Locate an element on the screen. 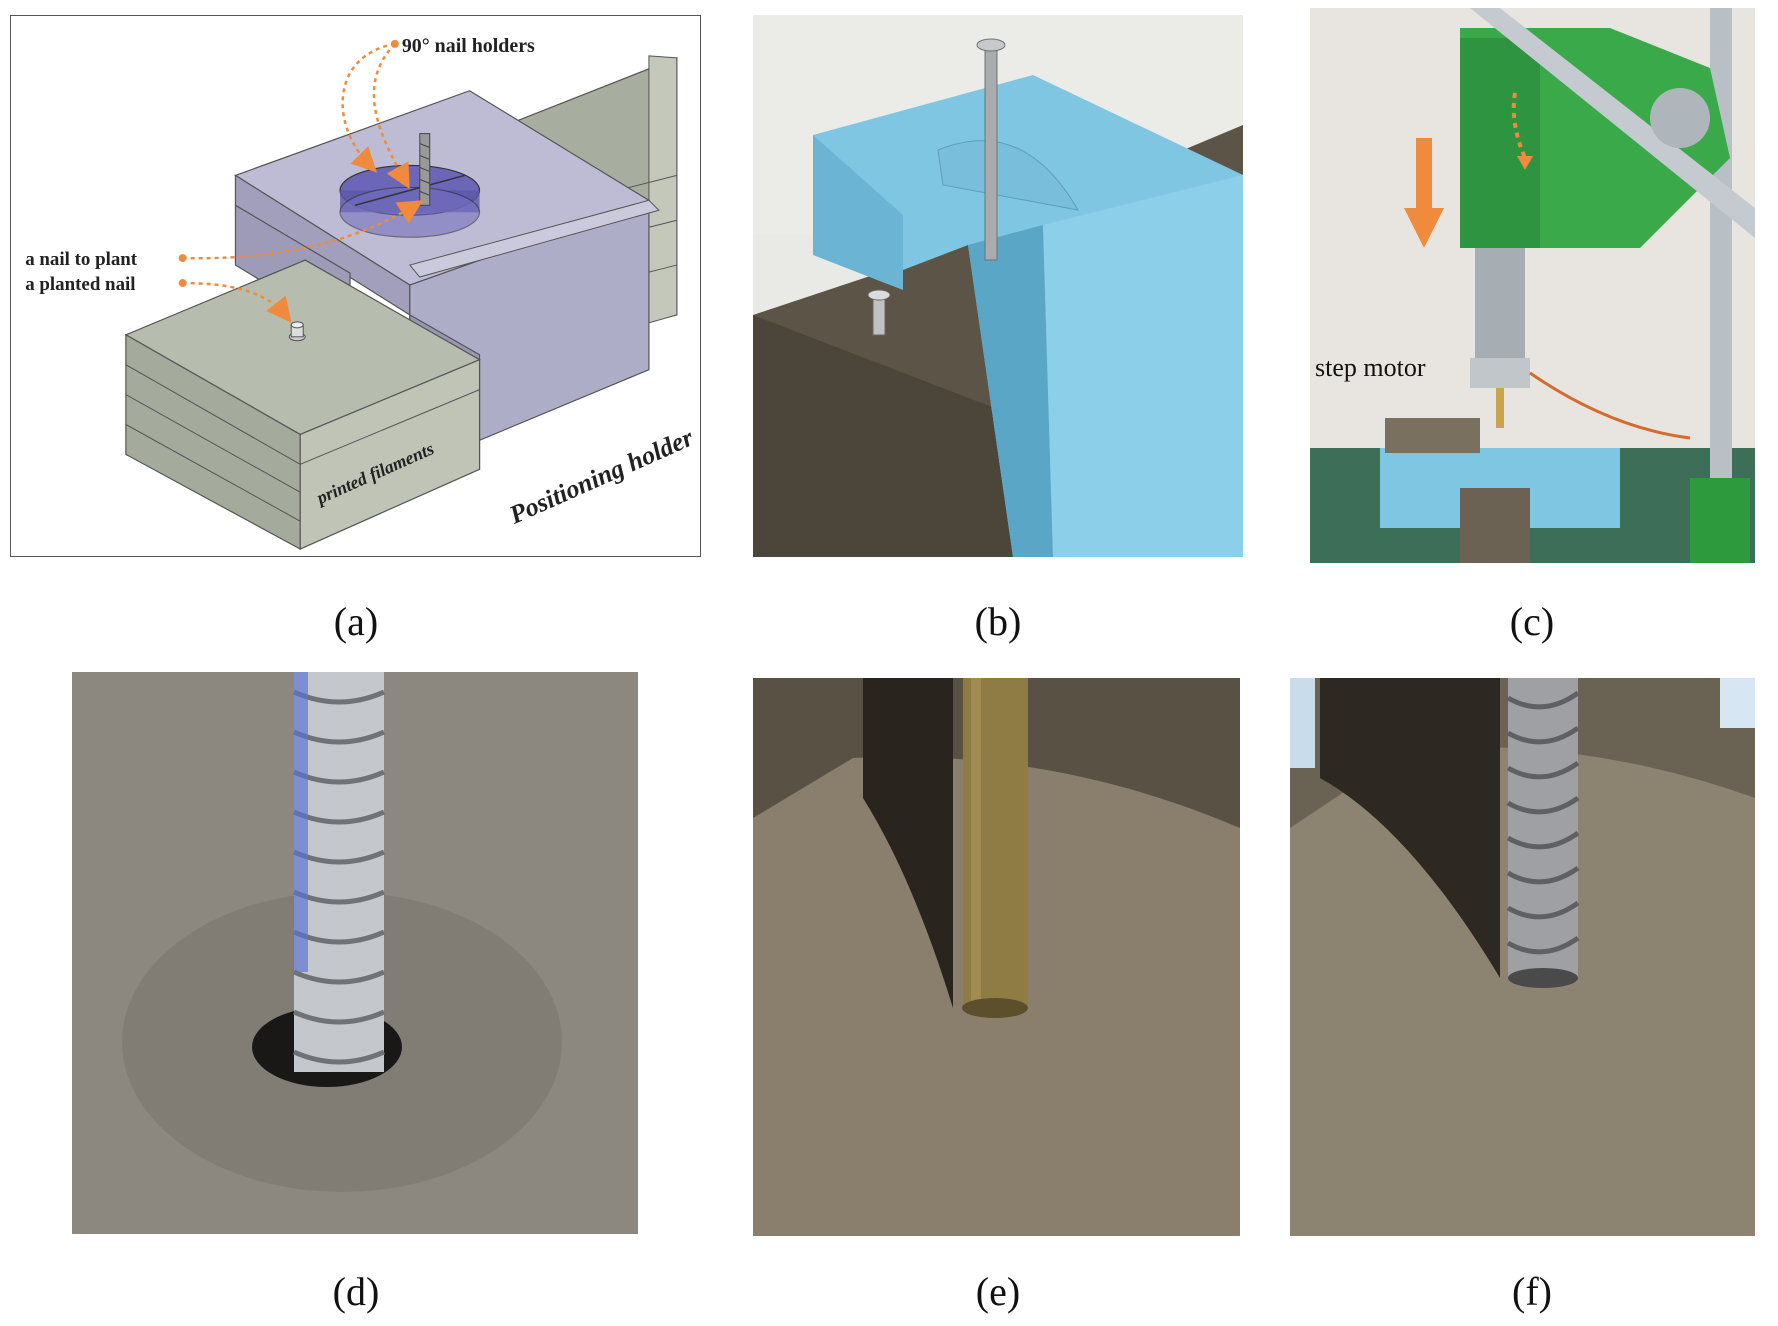  nail-holder-disk is located at coordinates (410, 201).